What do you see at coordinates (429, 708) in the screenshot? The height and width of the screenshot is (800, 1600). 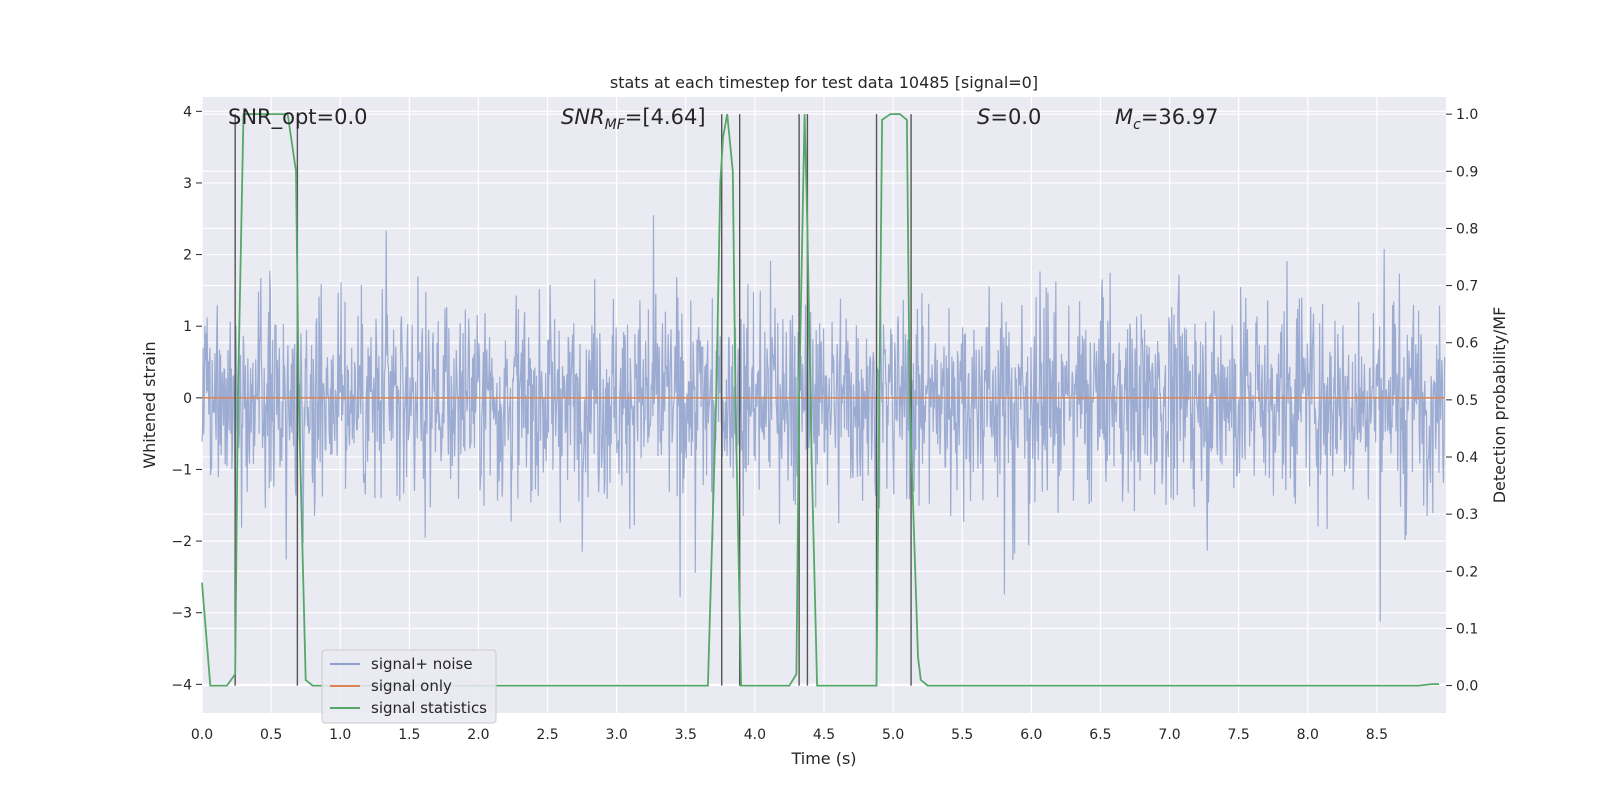 I see `legend-label-signal-statistics: signal statistics` at bounding box center [429, 708].